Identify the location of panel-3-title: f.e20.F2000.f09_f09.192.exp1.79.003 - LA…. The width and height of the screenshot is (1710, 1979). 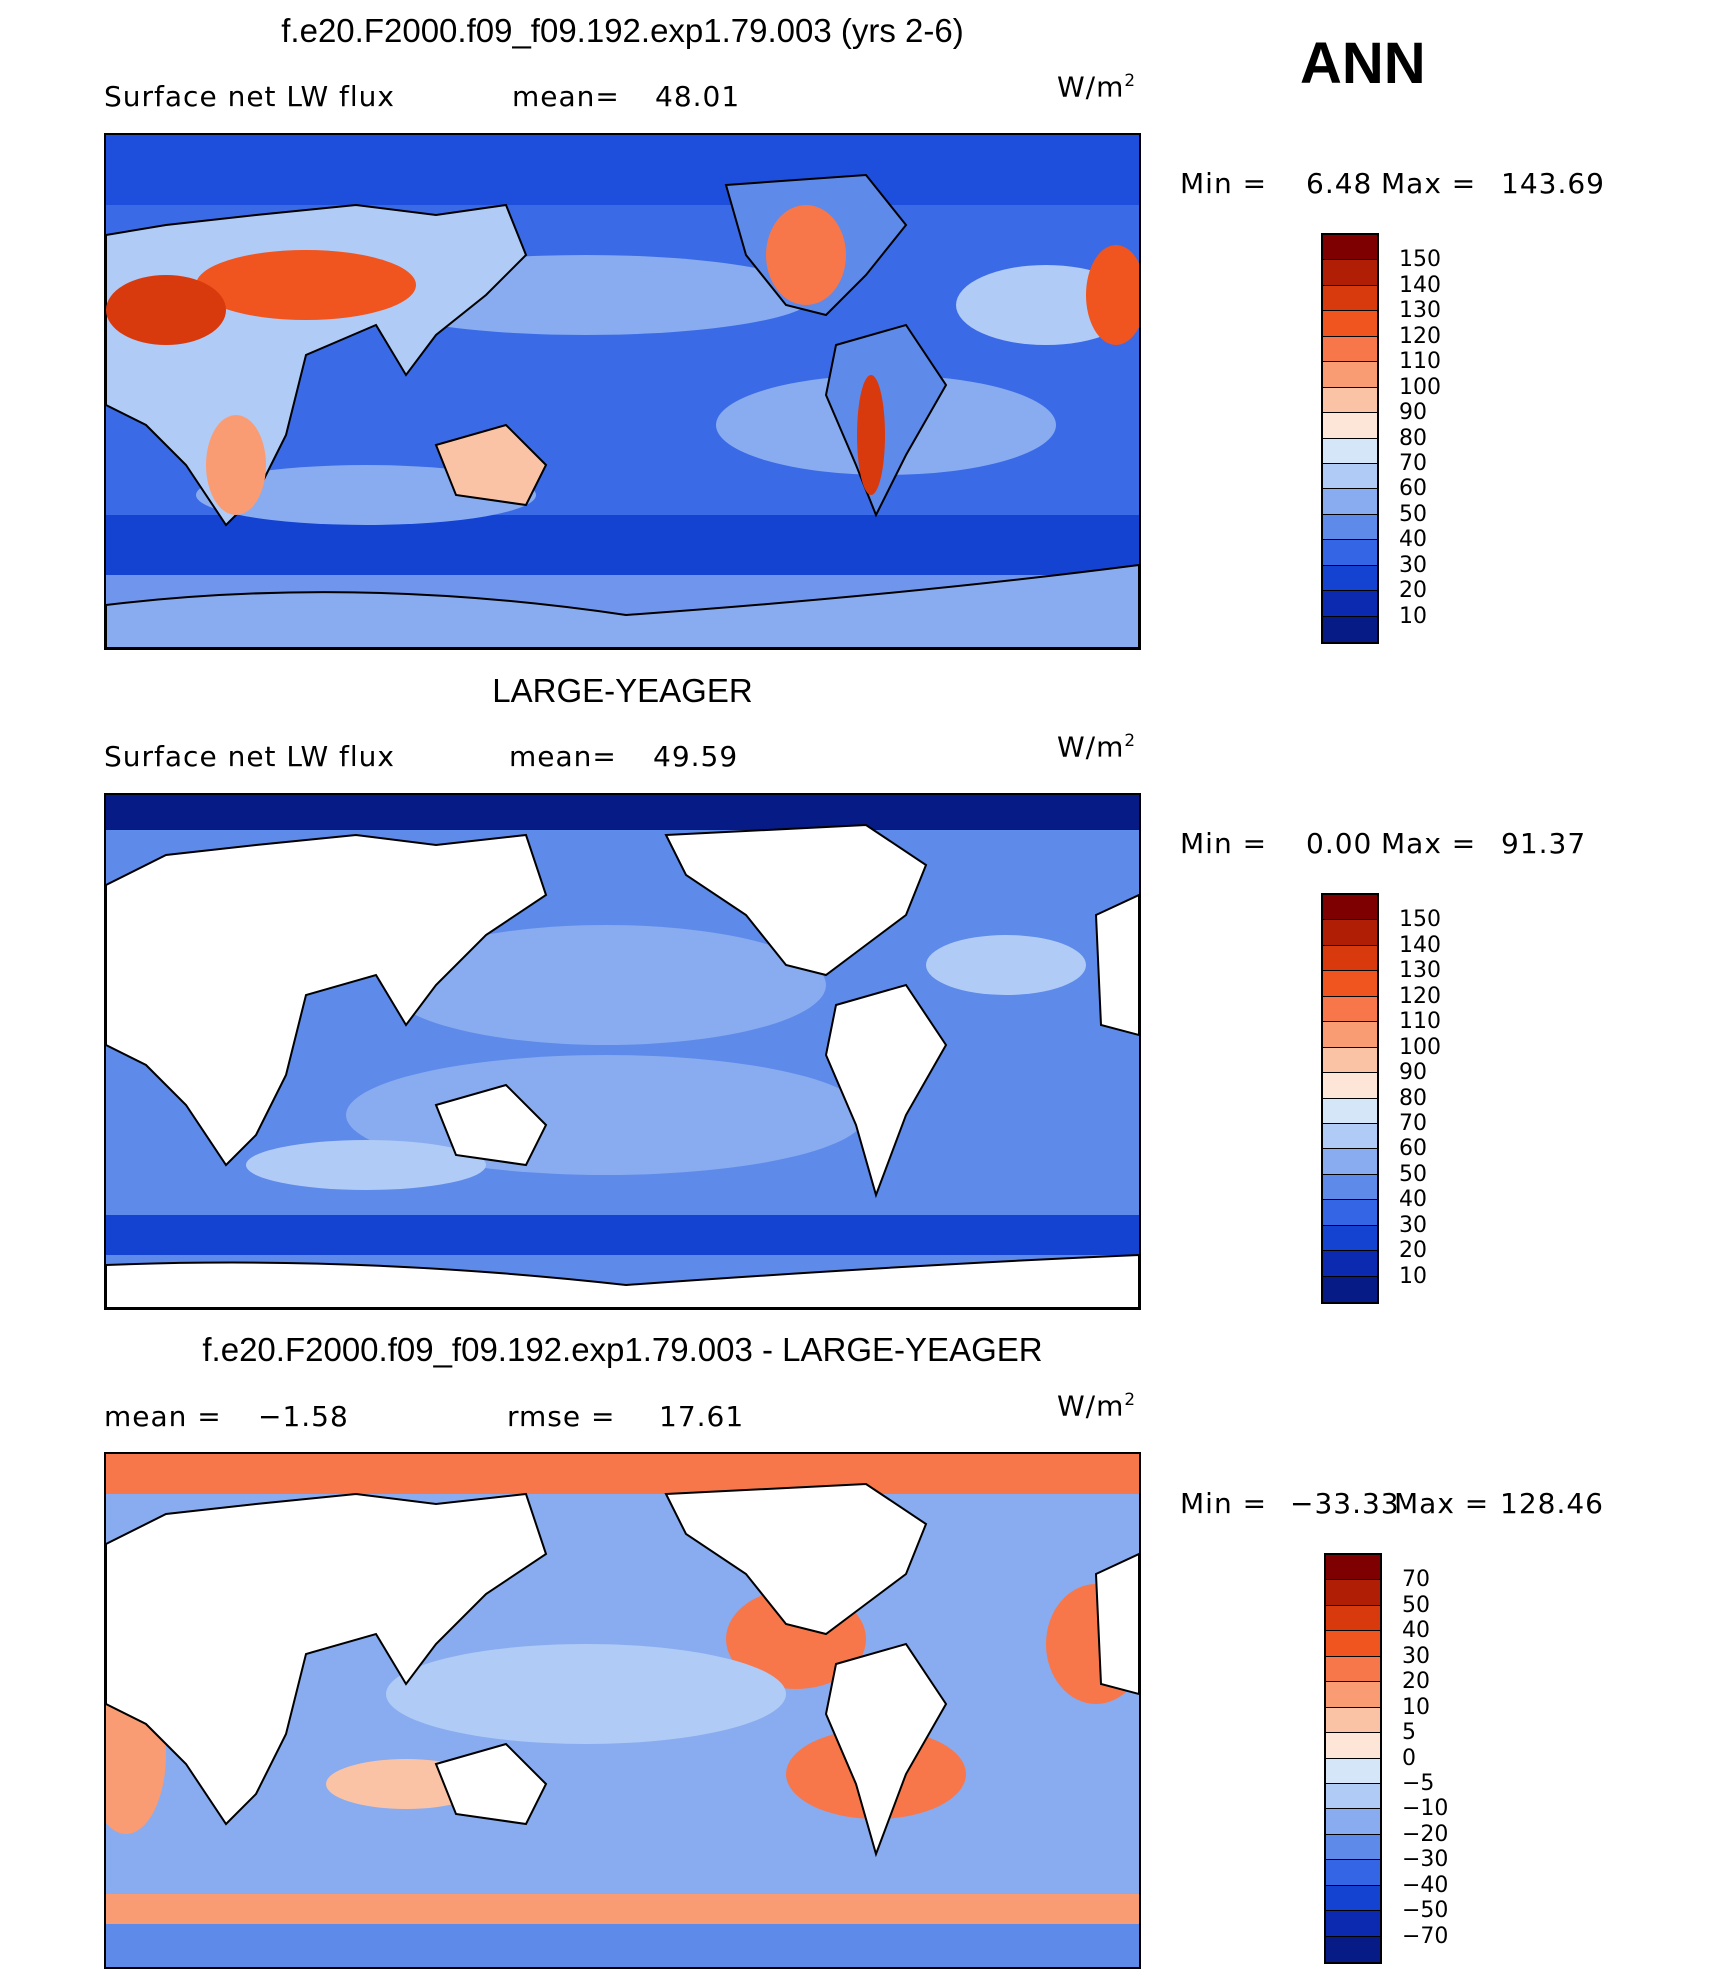
(622, 1349).